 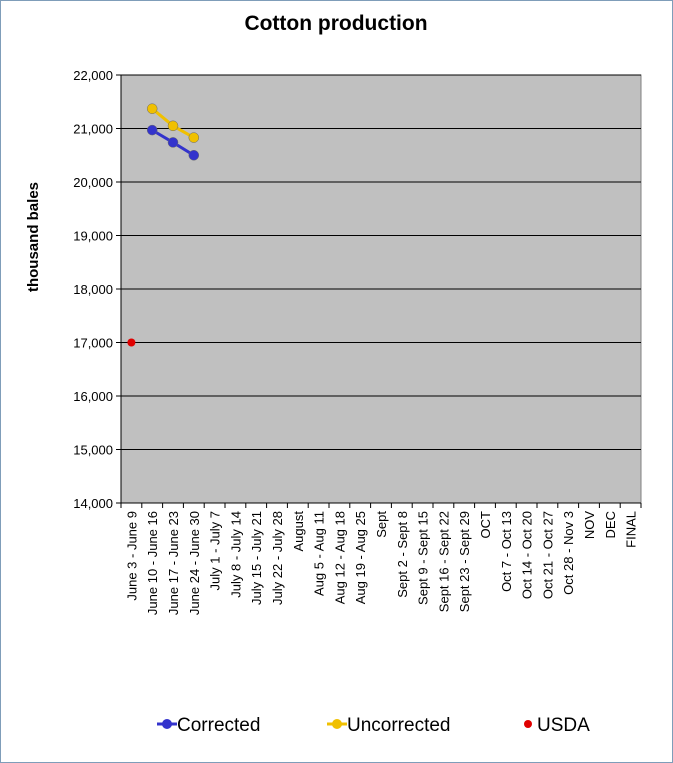 What do you see at coordinates (443, 561) in the screenshot?
I see `x-tick-label: Sept 16 - Sept 22` at bounding box center [443, 561].